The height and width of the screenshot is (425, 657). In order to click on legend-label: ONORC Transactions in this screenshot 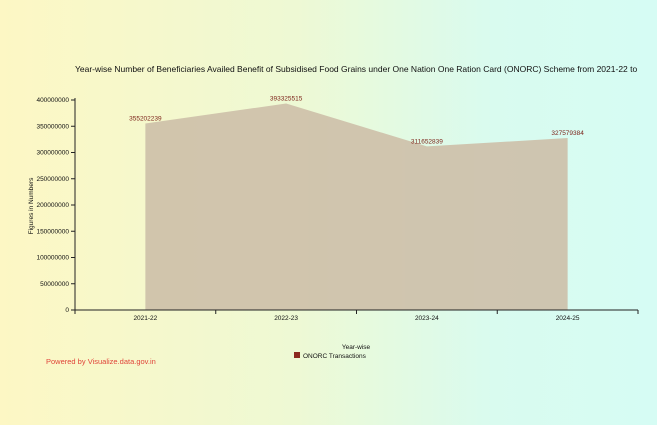, I will do `click(335, 356)`.